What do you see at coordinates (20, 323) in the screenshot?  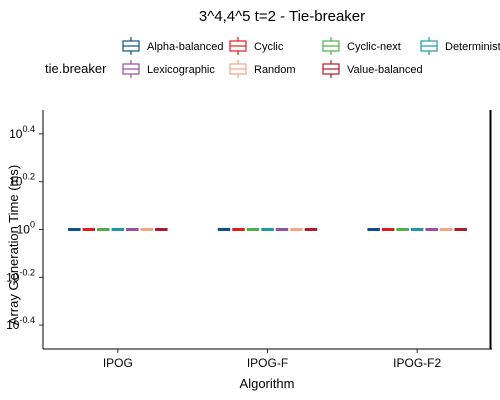 I see `y-tick-label: 10-0.4` at bounding box center [20, 323].